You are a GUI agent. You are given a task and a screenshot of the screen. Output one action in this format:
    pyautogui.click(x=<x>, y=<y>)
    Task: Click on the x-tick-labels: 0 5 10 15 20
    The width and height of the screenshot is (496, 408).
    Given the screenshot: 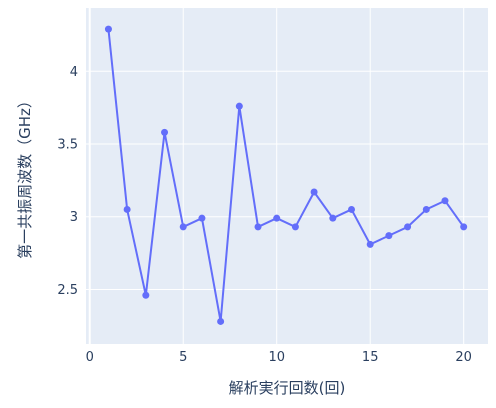 What is the action you would take?
    pyautogui.click(x=279, y=357)
    